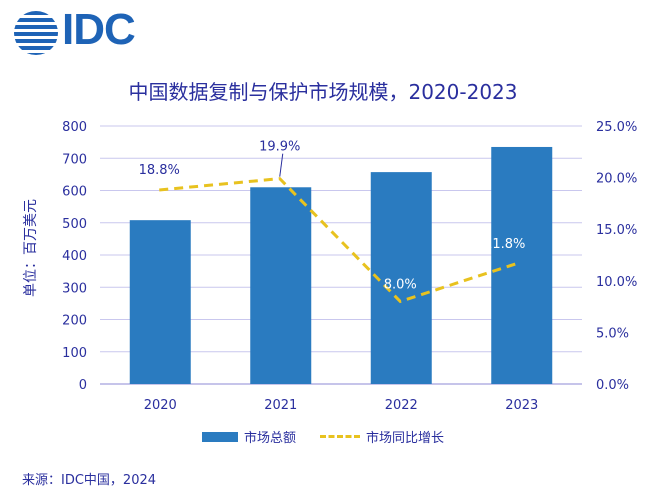  Describe the element at coordinates (616, 179) in the screenshot. I see `y2-tick-label: 20.0%` at that location.